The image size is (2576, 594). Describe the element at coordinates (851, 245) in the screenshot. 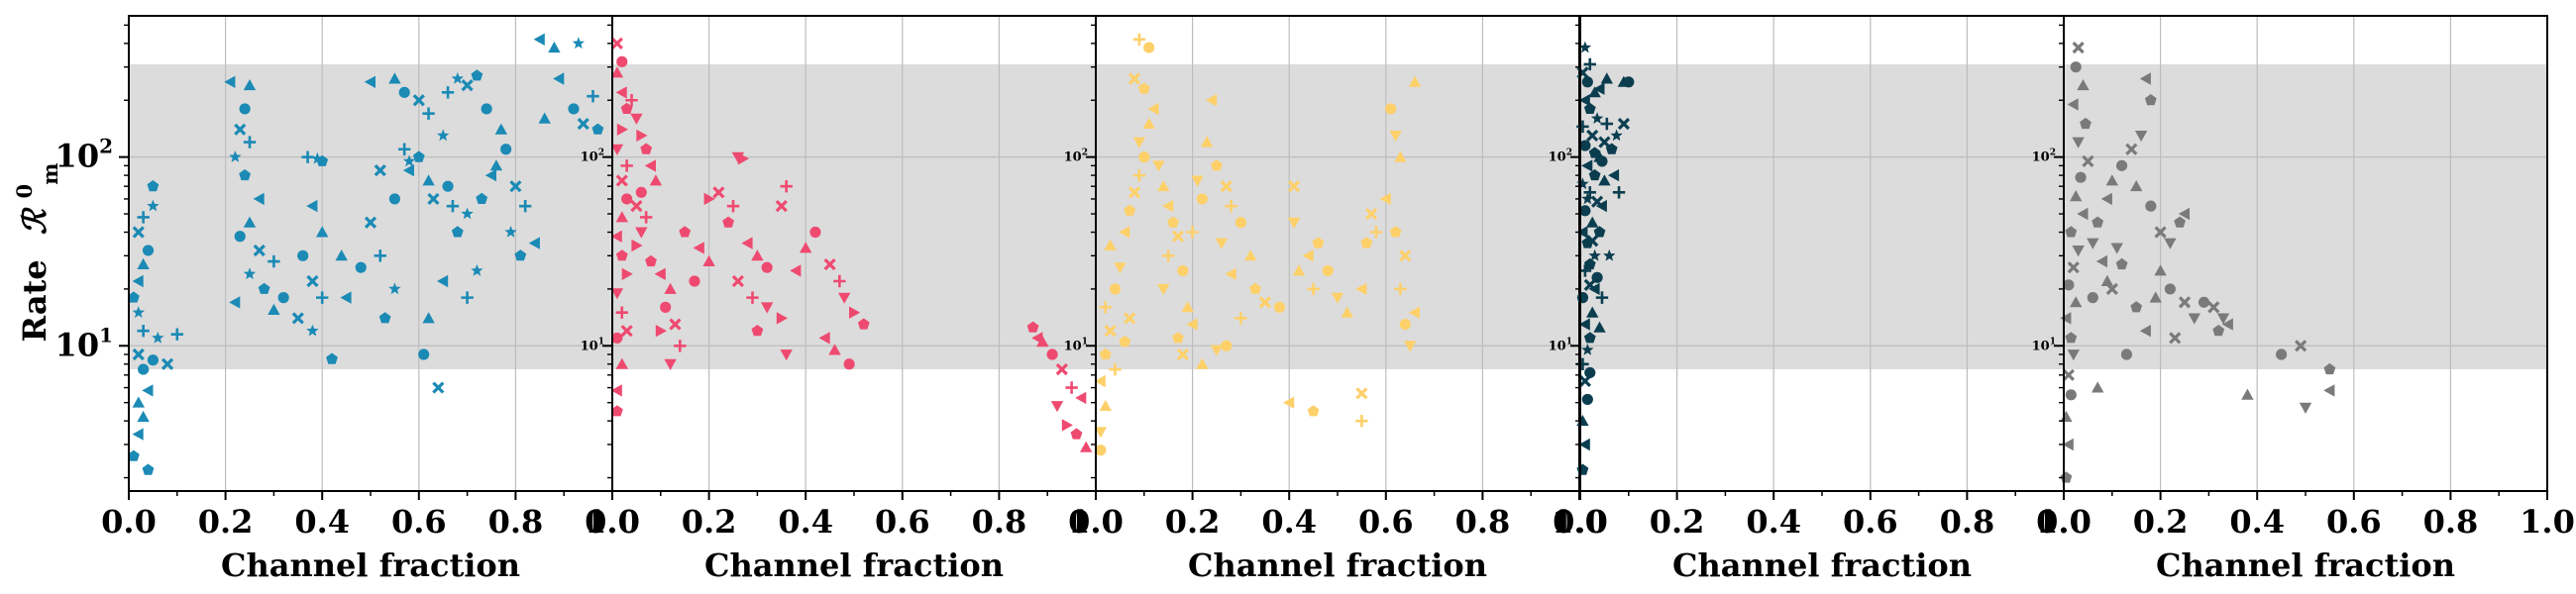

I see `data-points` at that location.